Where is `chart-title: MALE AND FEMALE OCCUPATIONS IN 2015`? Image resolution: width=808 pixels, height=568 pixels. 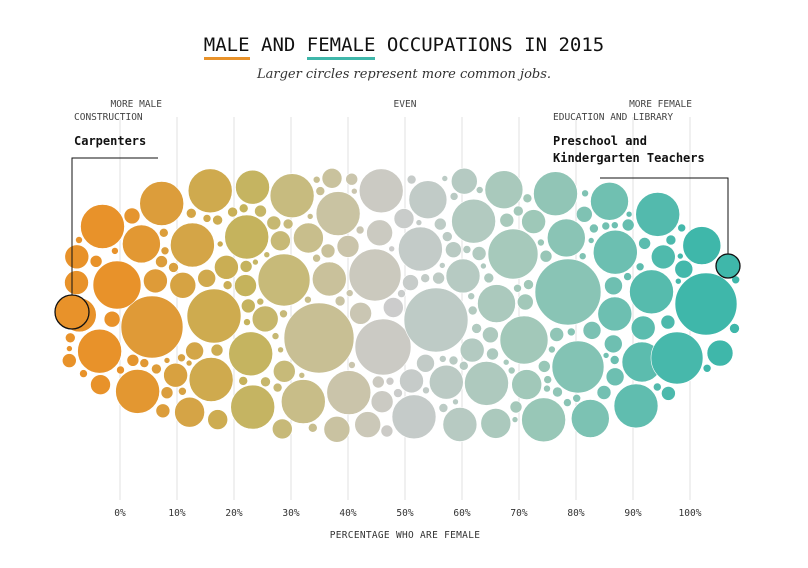 chart-title: MALE AND FEMALE OCCUPATIONS IN 2015 is located at coordinates (404, 47).